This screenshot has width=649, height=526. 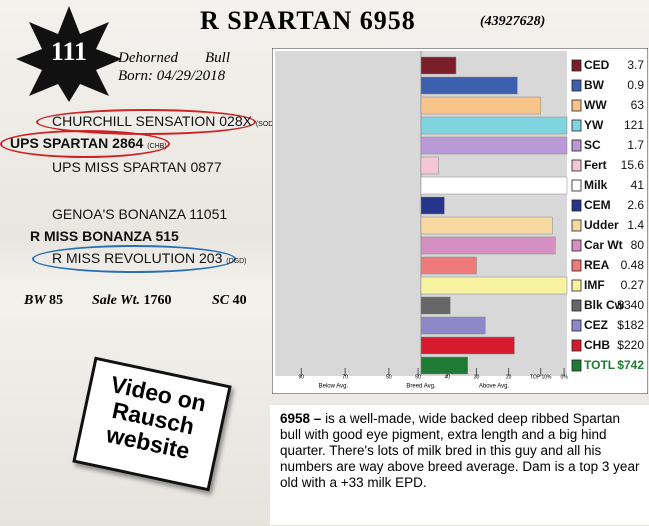 I want to click on reg-number: (43927628), so click(x=513, y=21).